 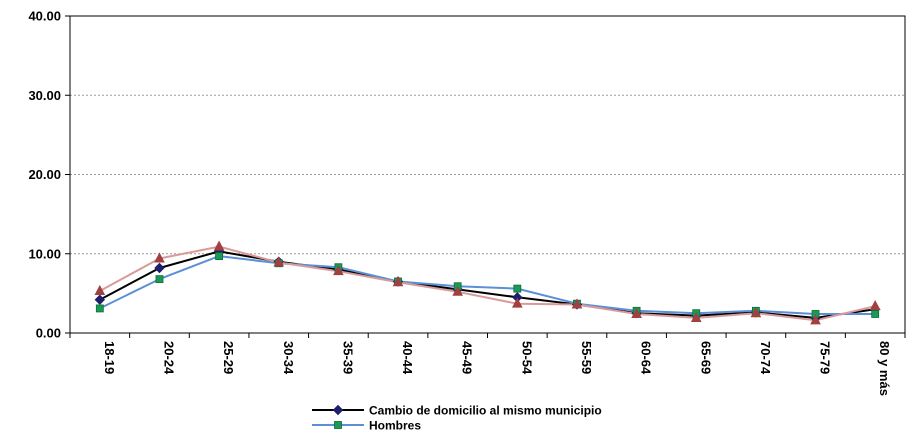 I want to click on y-axis: 0.00 10.00 20.00 30.00 40.00, so click(x=49, y=175).